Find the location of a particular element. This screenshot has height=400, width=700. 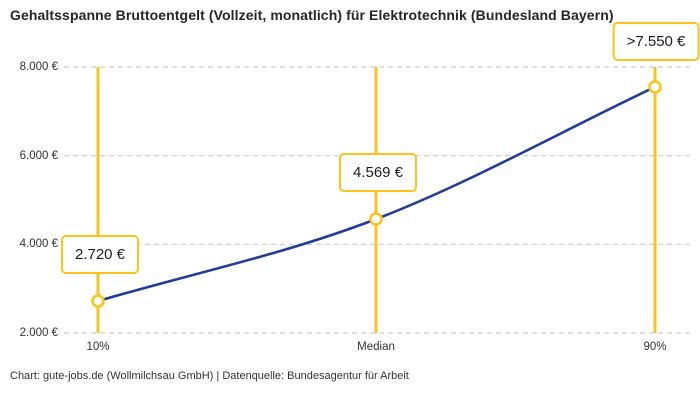

x-tick-10pct: 10% is located at coordinates (98, 347).